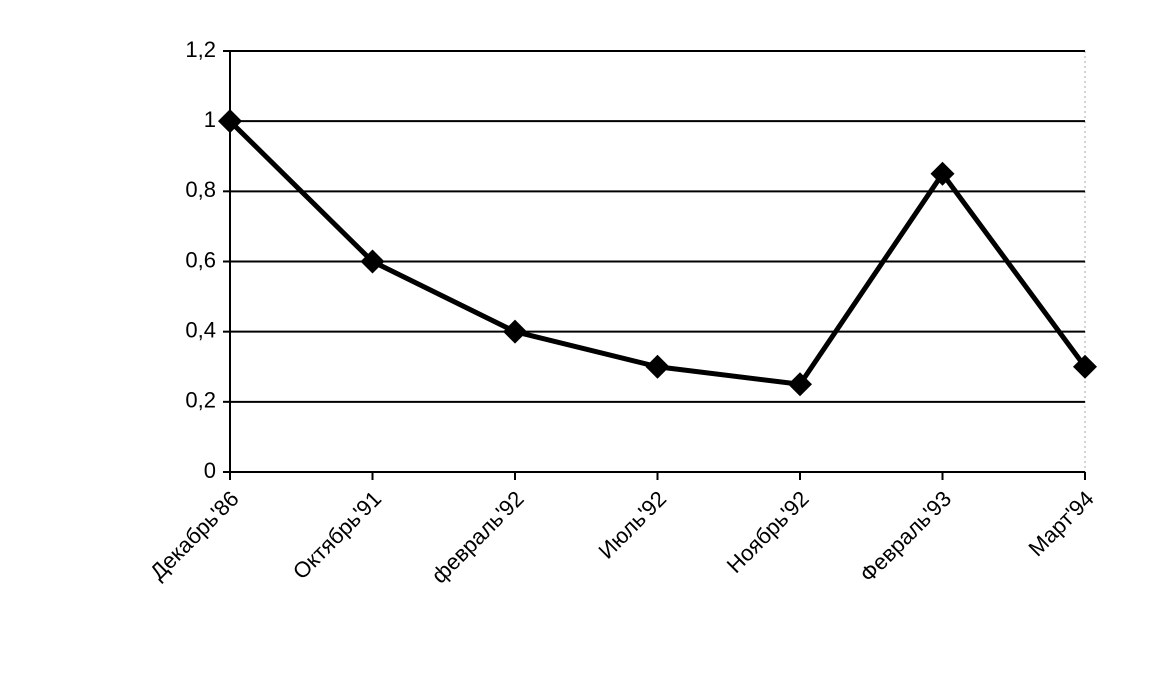 The image size is (1169, 674). I want to click on y-tick-label: 0,4, so click(200, 329).